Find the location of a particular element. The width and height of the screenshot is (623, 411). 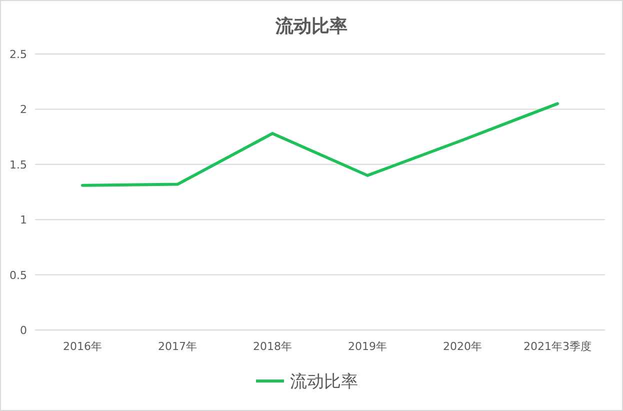

y-tick-label: 2 is located at coordinates (23, 109).